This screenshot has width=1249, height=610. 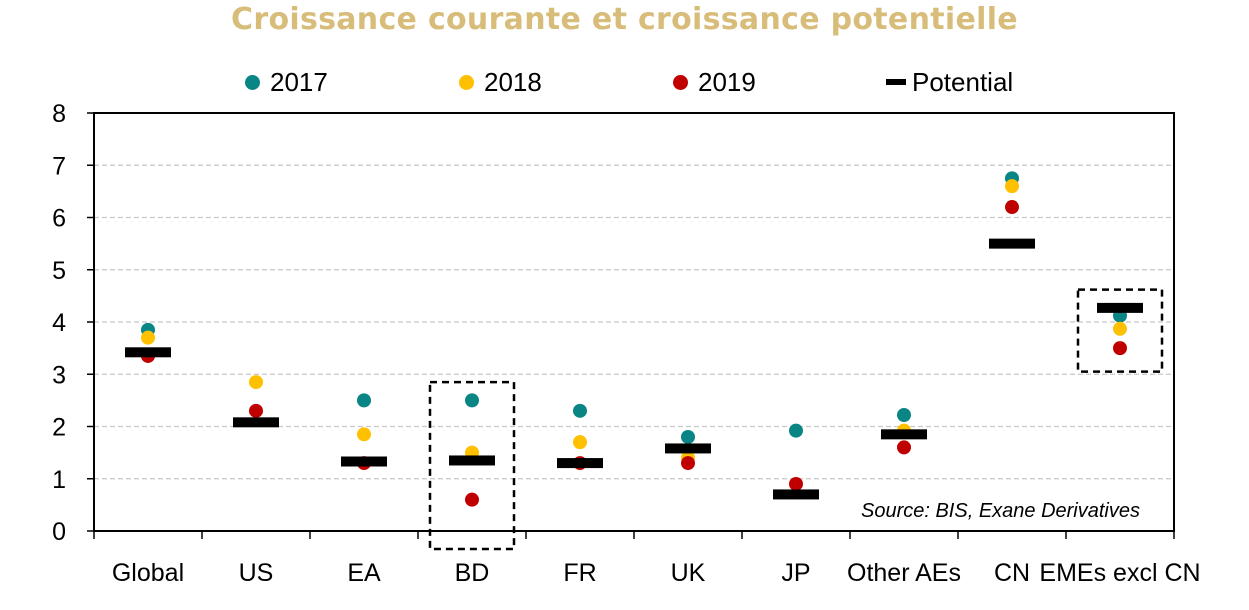 I want to click on y-tick-label-5: 5, so click(x=59, y=271).